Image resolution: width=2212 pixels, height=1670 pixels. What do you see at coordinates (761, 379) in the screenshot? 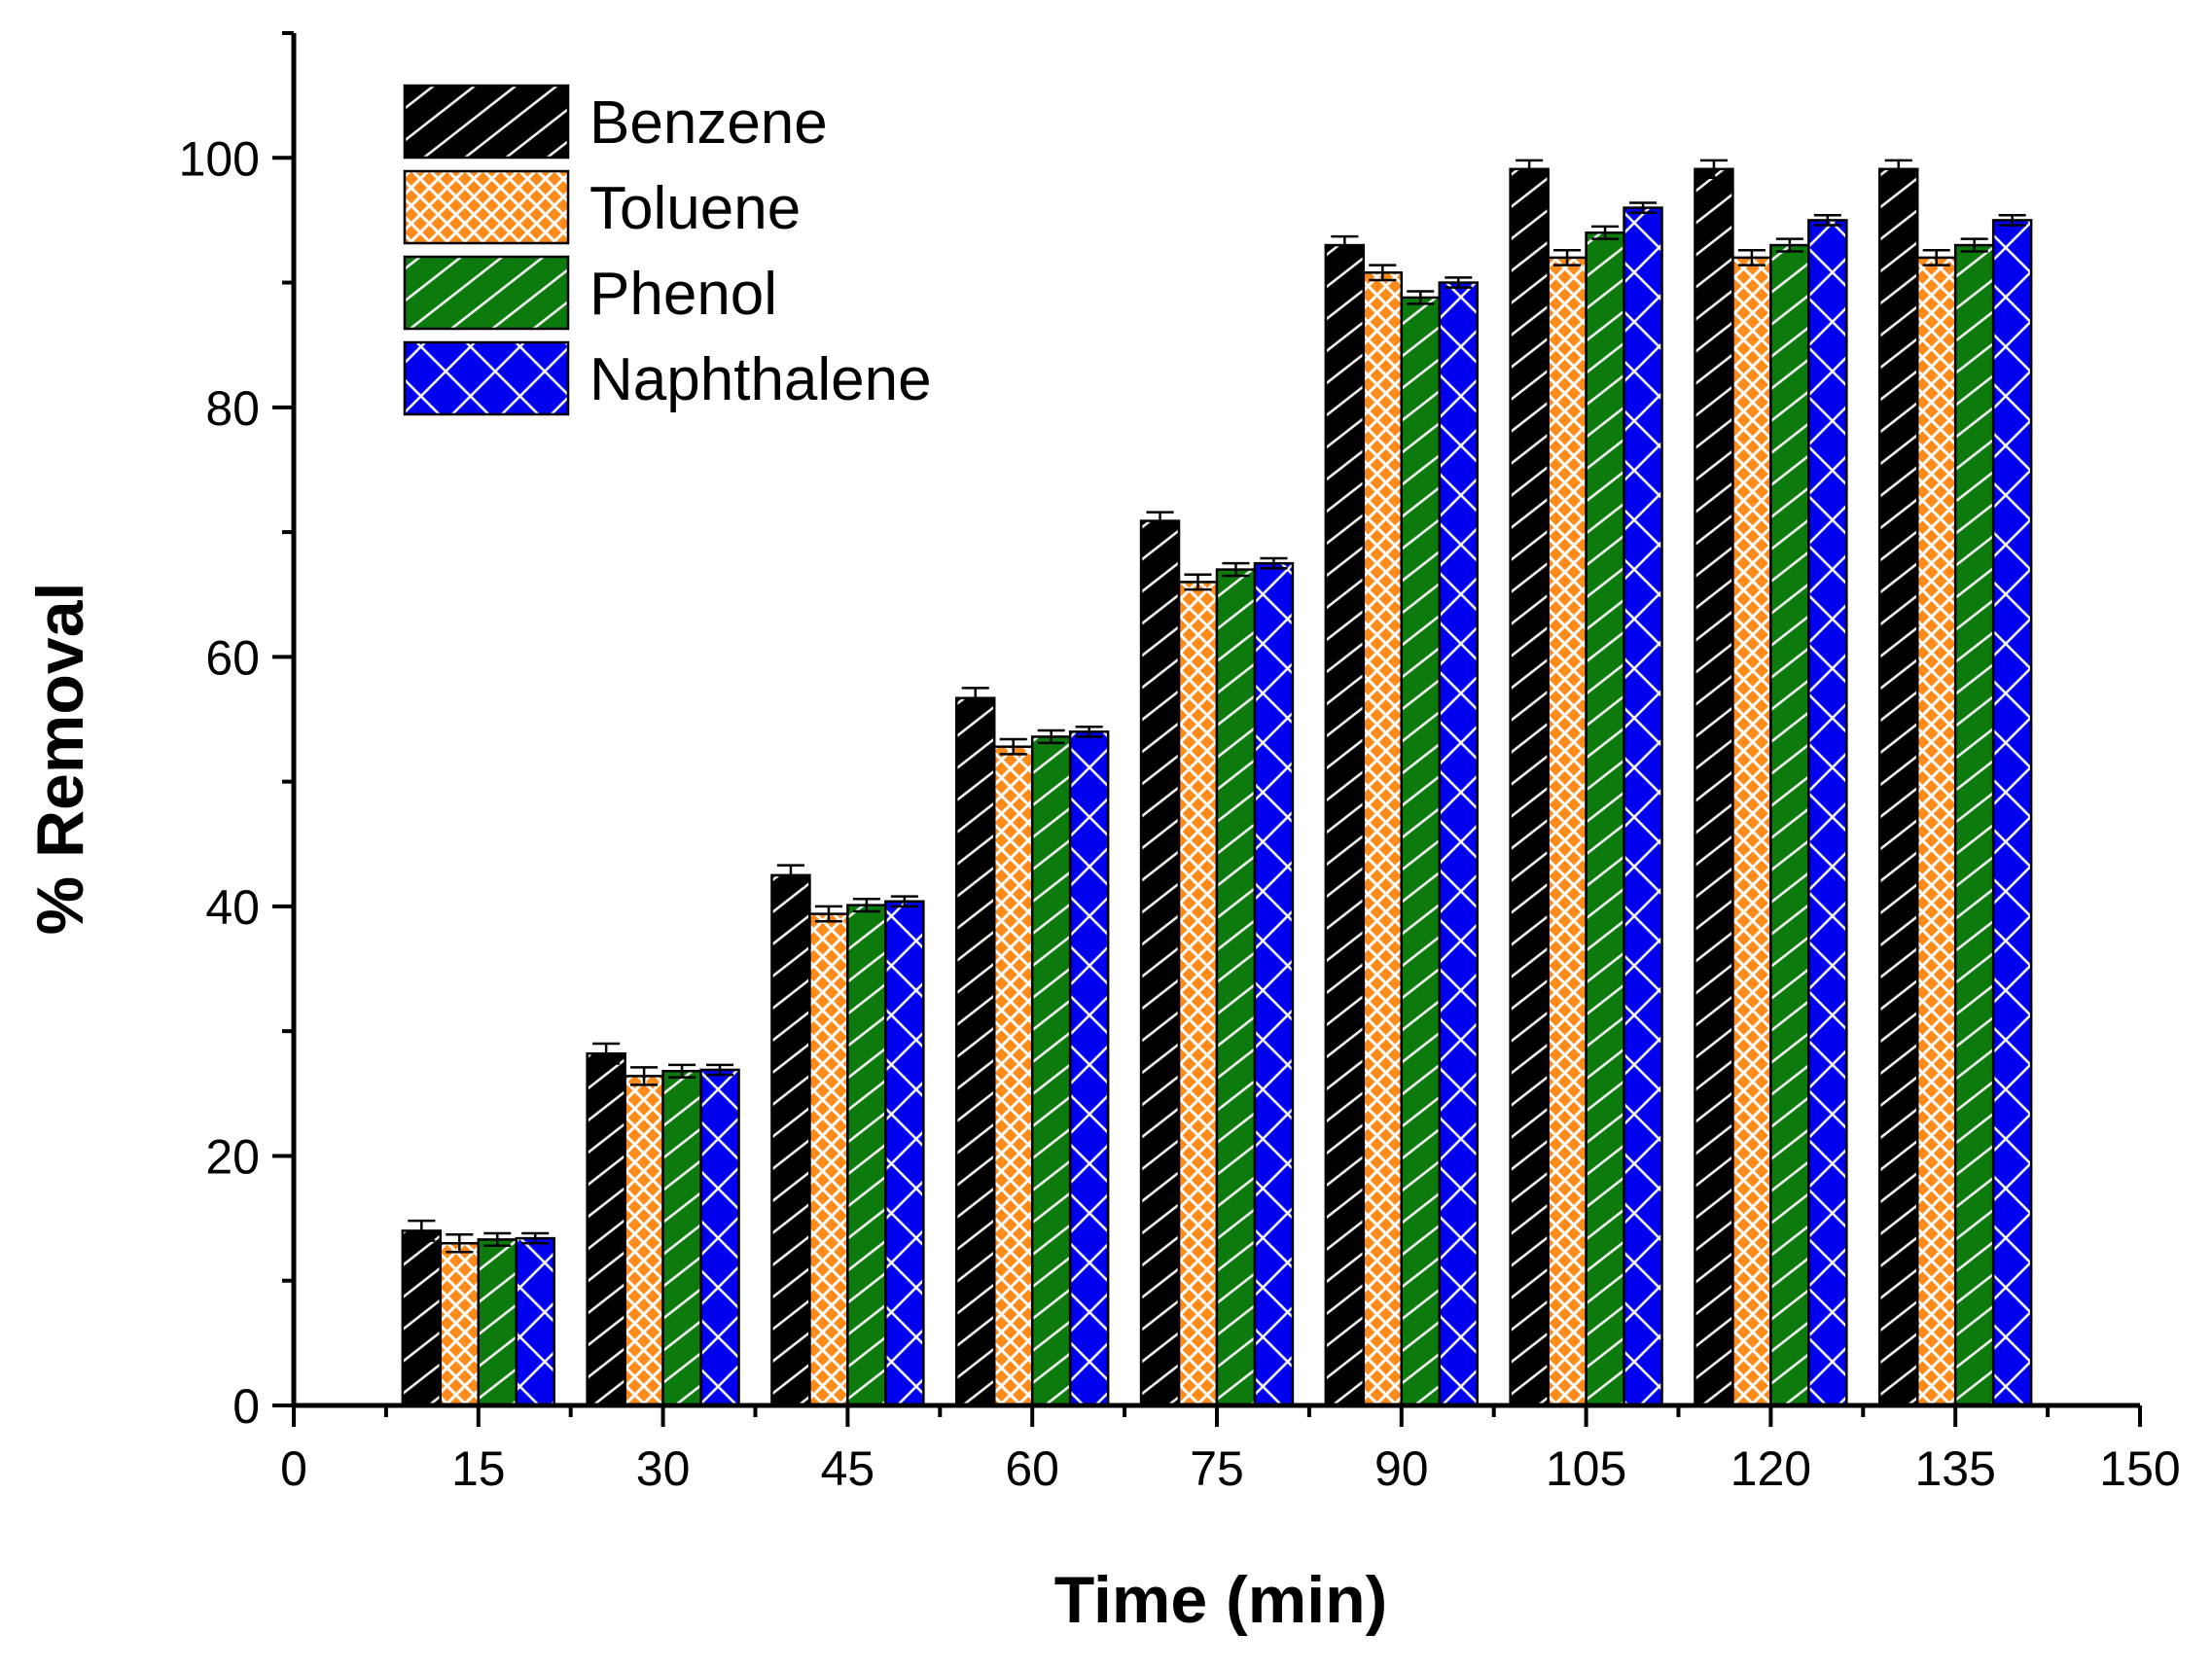
I see `legend-label-naphthalene: Naphthalene` at bounding box center [761, 379].